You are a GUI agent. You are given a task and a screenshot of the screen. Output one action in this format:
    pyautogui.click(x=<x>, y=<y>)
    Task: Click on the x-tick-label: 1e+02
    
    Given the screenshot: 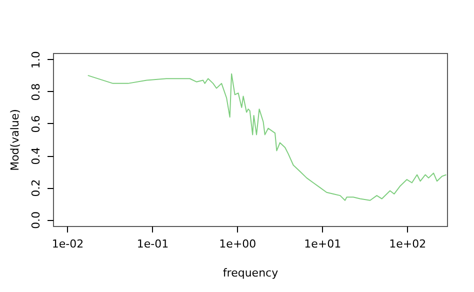 What is the action you would take?
    pyautogui.click(x=407, y=244)
    